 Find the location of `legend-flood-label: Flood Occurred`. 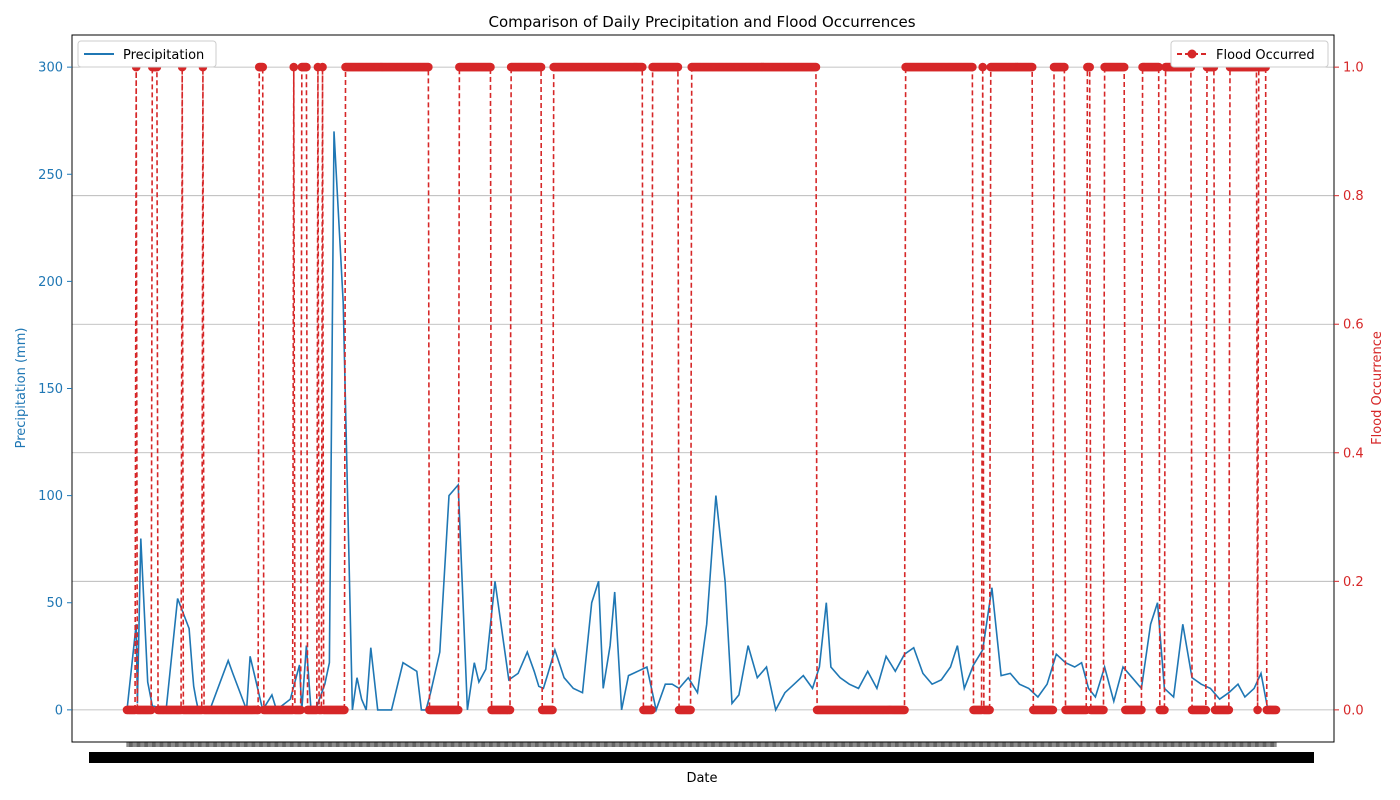

legend-flood-label: Flood Occurred is located at coordinates (1265, 55).